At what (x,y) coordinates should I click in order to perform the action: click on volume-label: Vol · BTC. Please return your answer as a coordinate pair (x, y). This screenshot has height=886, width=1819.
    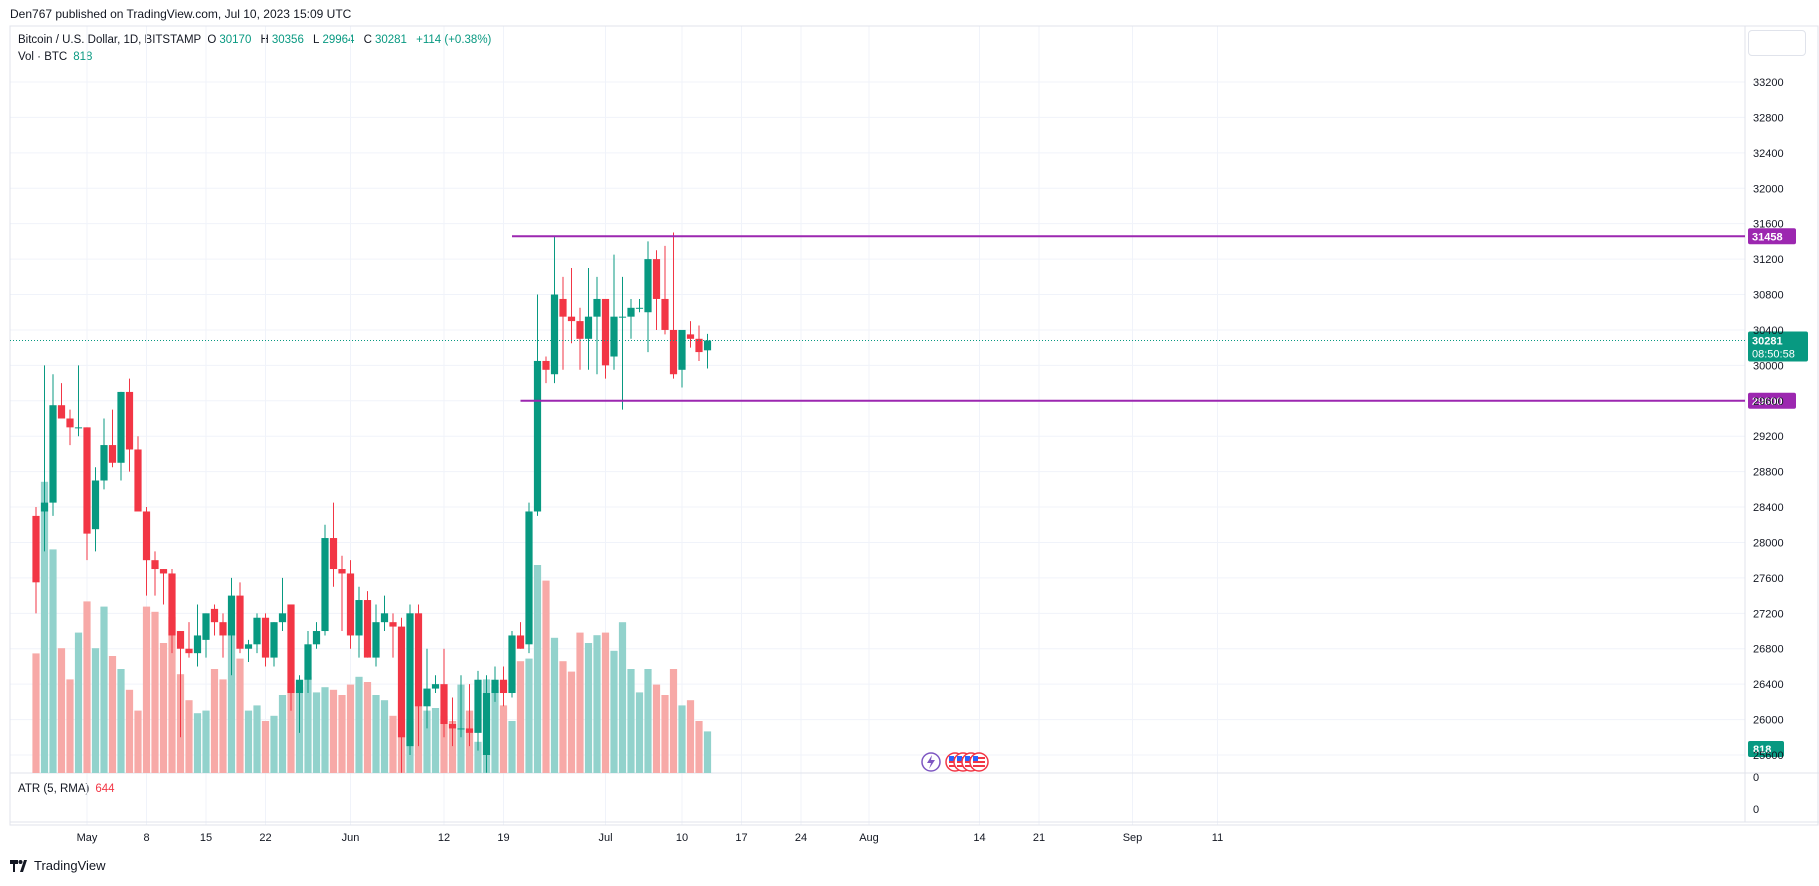
    Looking at the image, I should click on (43, 57).